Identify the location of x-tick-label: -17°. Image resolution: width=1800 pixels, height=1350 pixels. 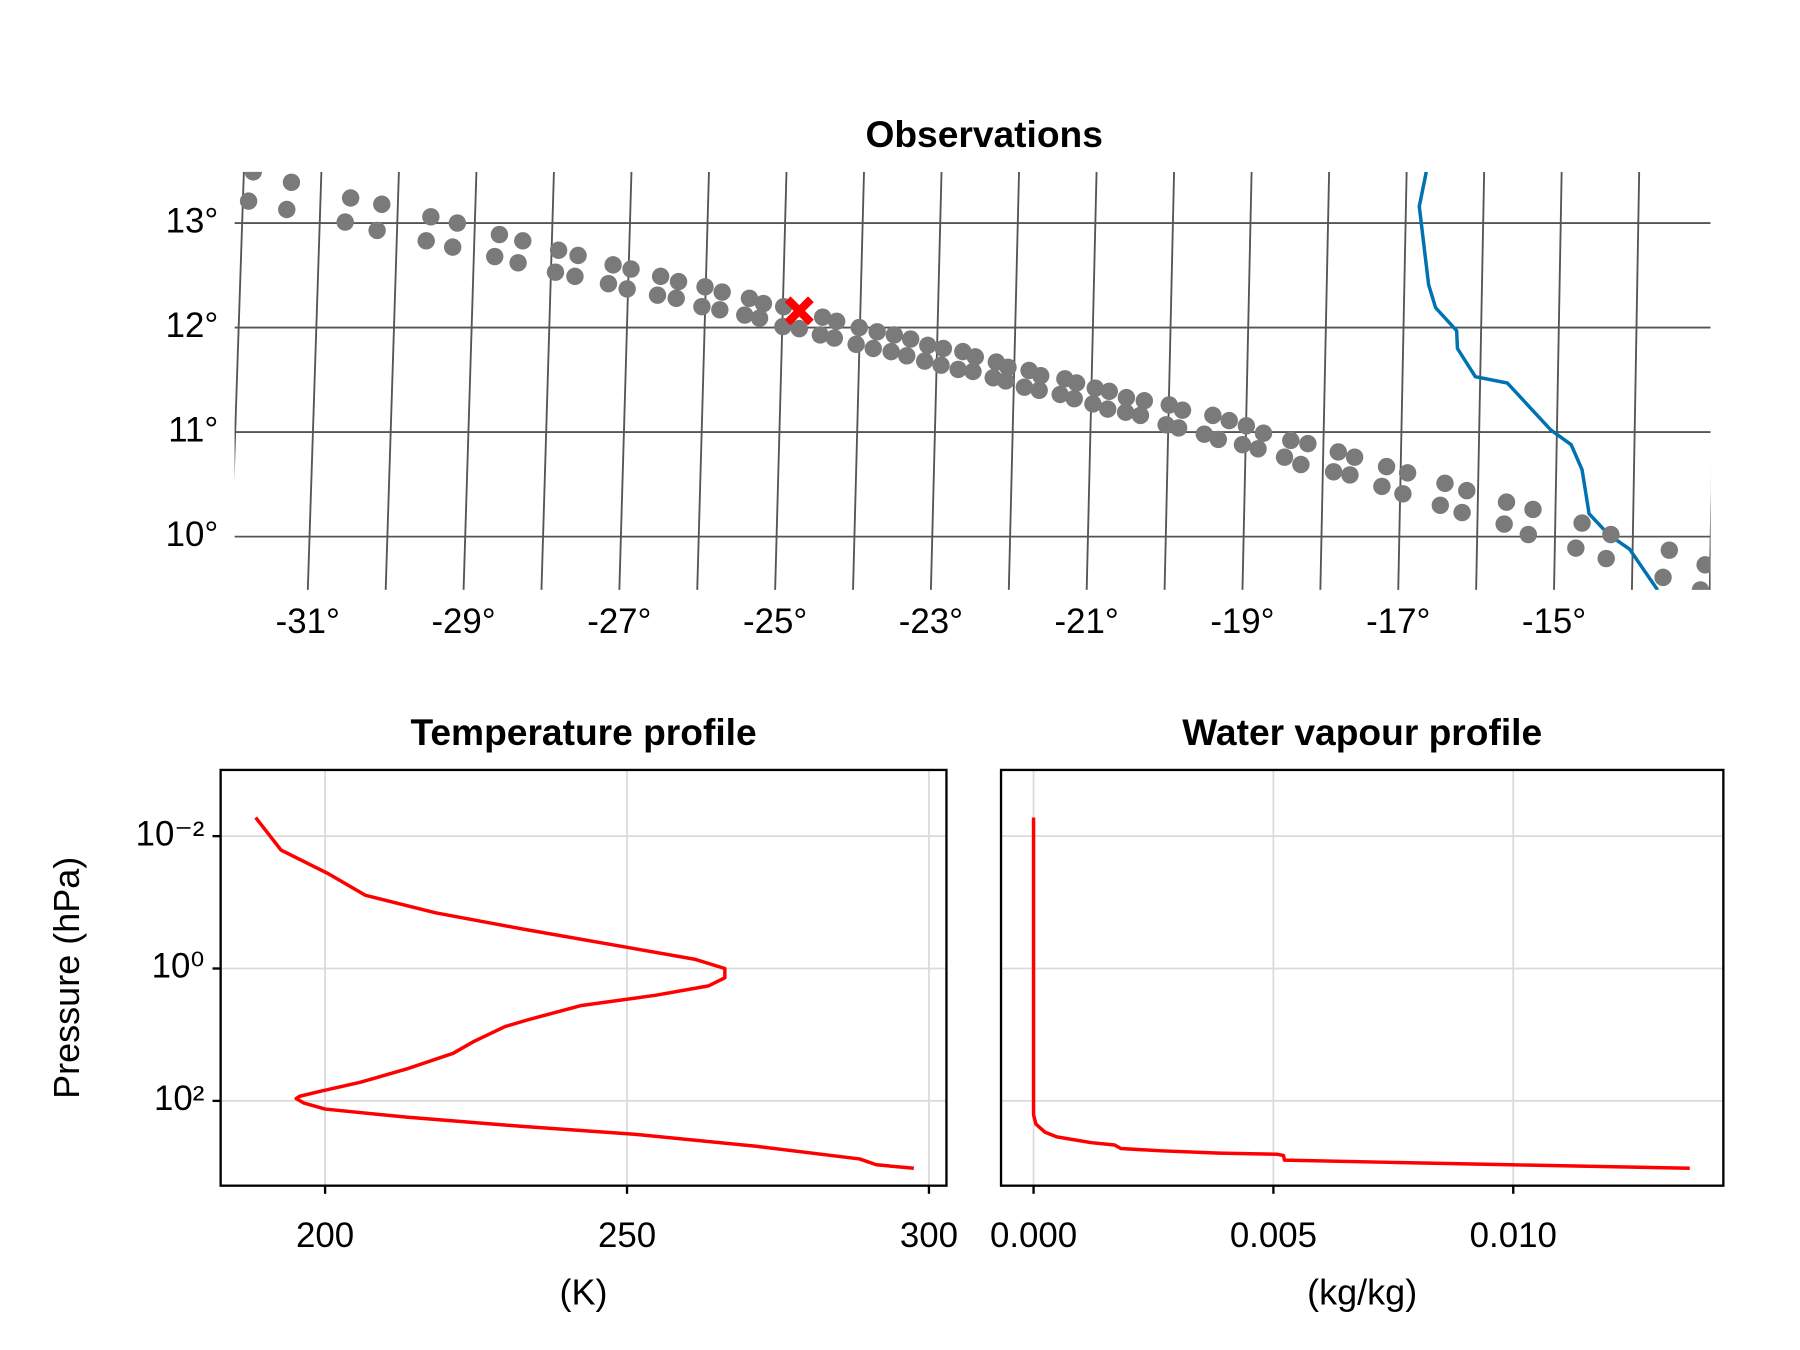
(1398, 621).